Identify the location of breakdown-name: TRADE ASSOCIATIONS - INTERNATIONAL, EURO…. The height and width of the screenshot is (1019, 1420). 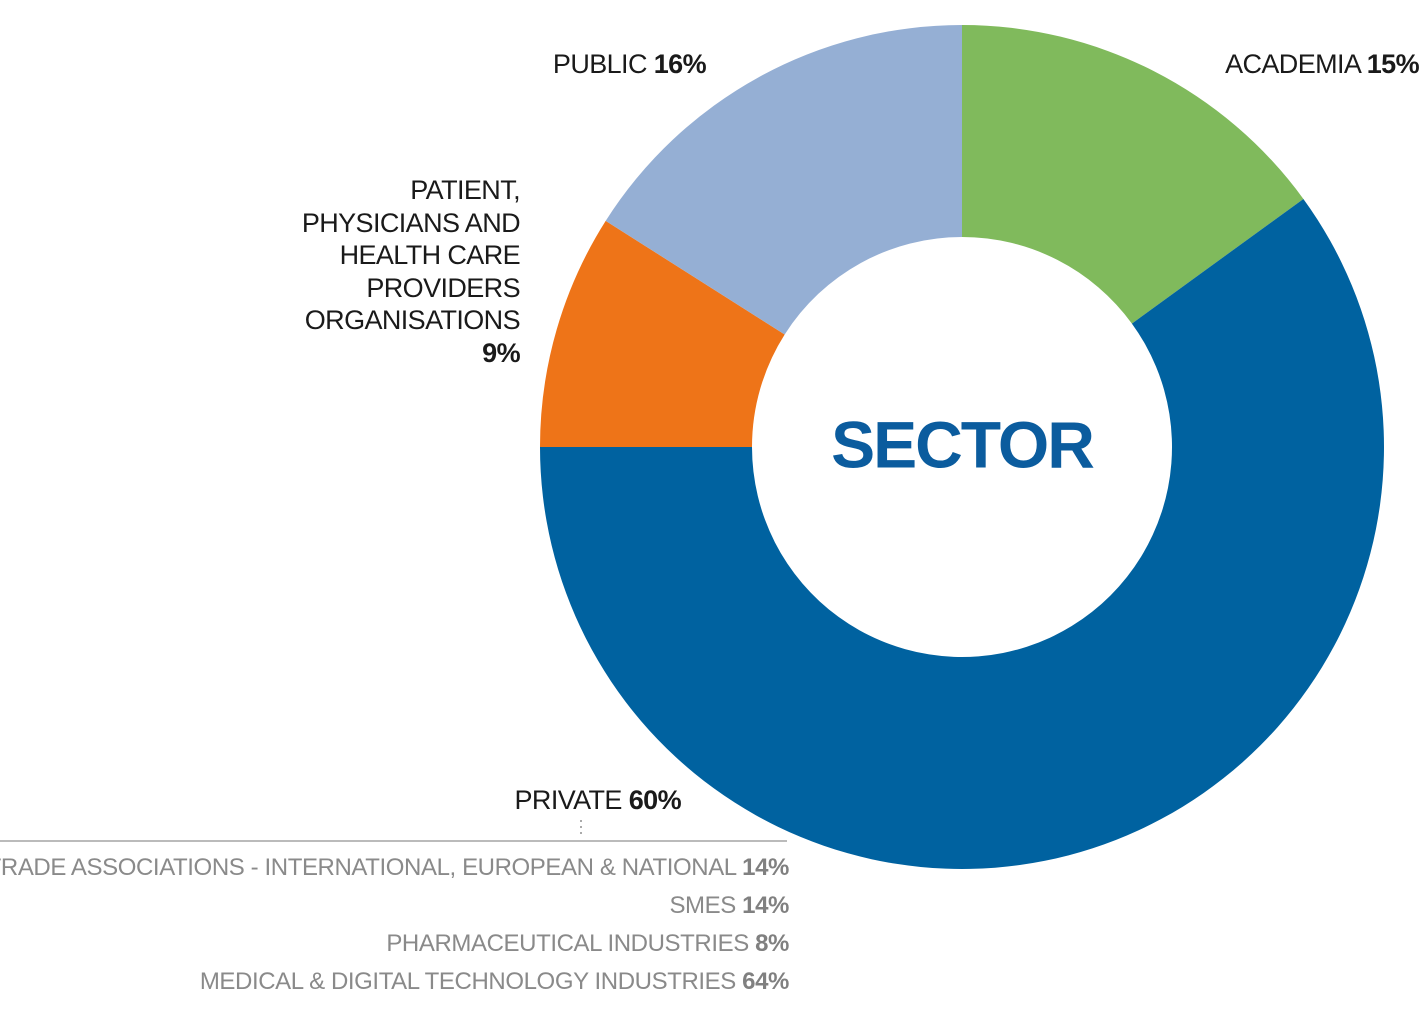
(368, 867).